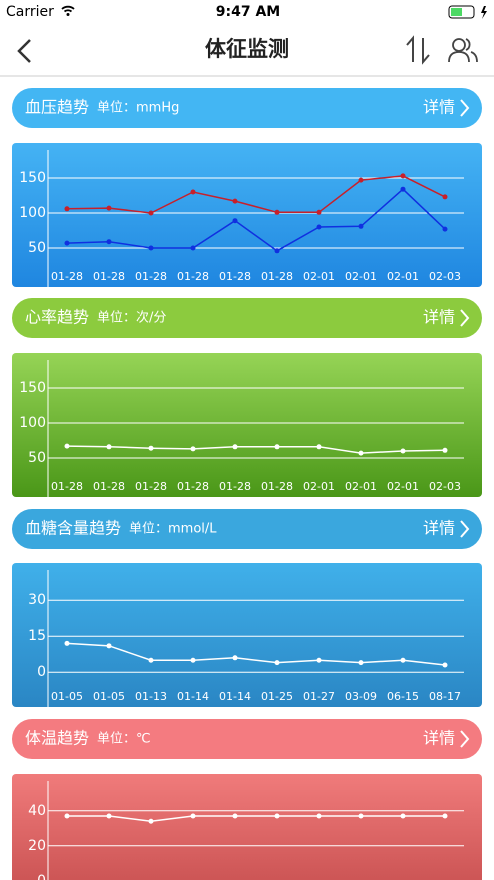 The width and height of the screenshot is (494, 880). What do you see at coordinates (151, 696) in the screenshot?
I see `x-tick-label: 01-13` at bounding box center [151, 696].